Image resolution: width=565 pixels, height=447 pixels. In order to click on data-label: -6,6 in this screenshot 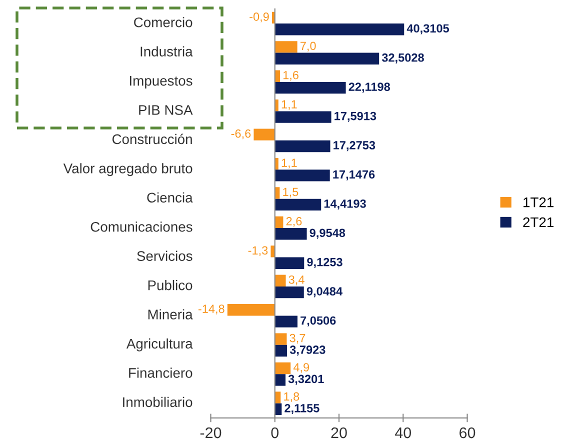, I will do `click(241, 134)`.